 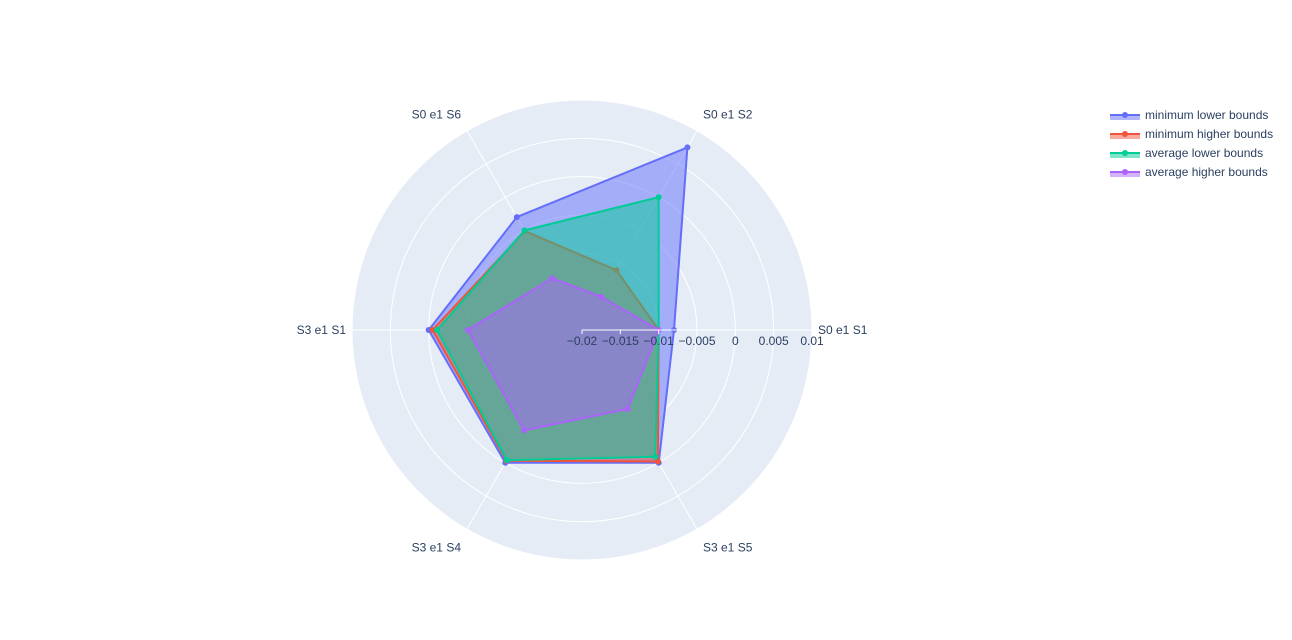 What do you see at coordinates (774, 341) in the screenshot?
I see `radial-tick-label: 0.005` at bounding box center [774, 341].